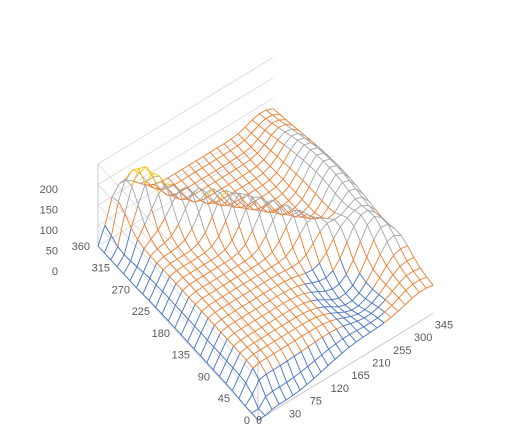  Describe the element at coordinates (224, 399) in the screenshot. I see `left-tick-label-1: 45` at that location.